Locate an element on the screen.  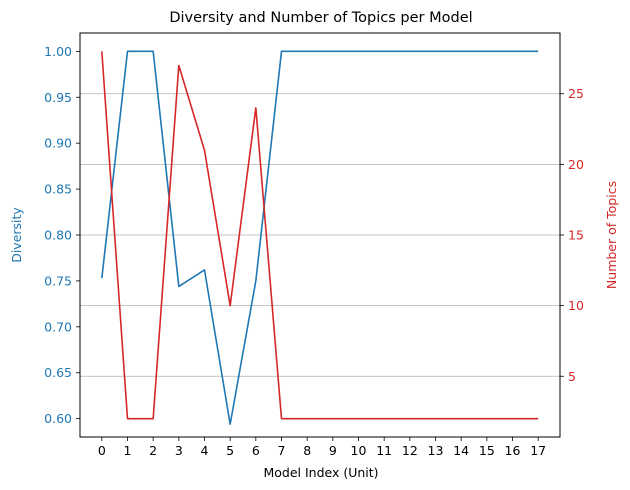
x-tick-label: 16 is located at coordinates (513, 450).